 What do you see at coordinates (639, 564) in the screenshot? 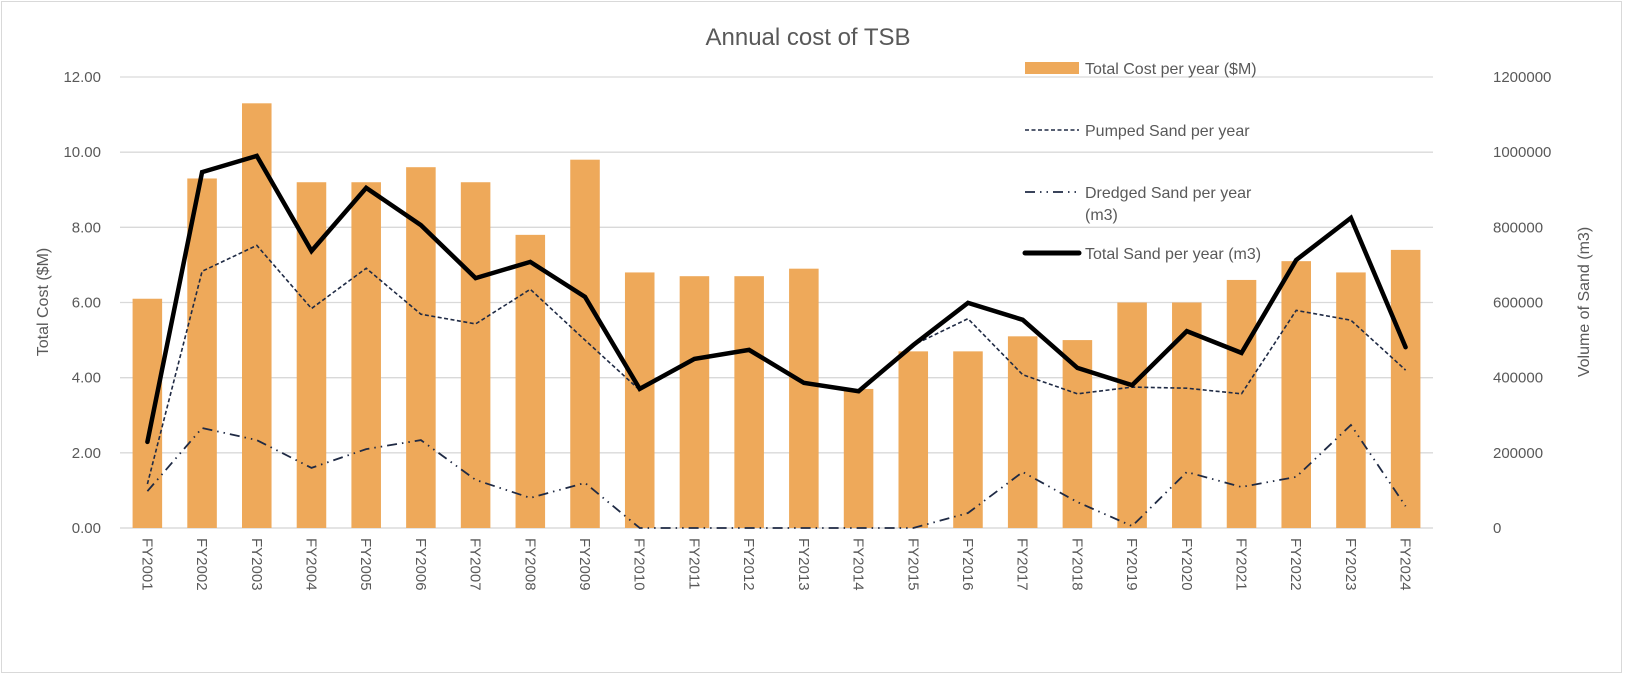
I see `x-tick-label: FY2010` at bounding box center [639, 564].